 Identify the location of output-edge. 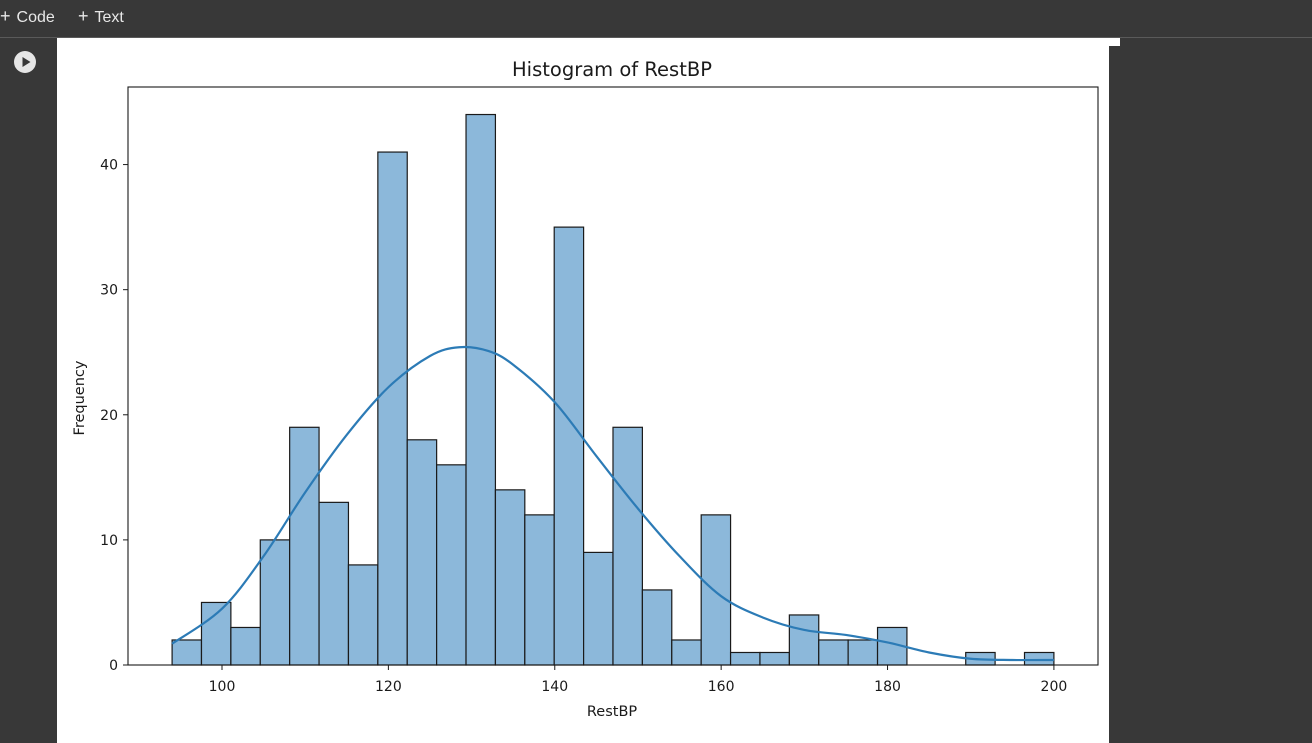
(1114, 42).